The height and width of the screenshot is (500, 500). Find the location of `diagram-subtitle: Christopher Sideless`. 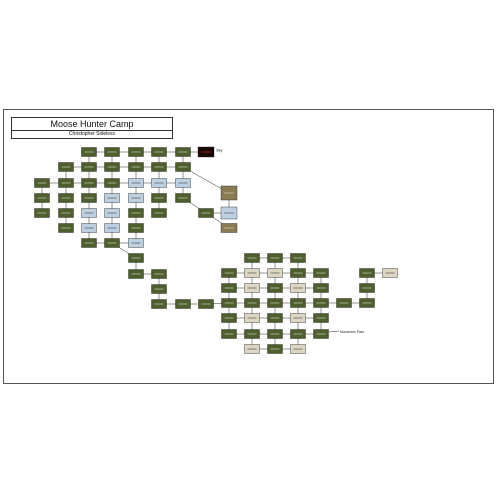

diagram-subtitle: Christopher Sideless is located at coordinates (92, 135).